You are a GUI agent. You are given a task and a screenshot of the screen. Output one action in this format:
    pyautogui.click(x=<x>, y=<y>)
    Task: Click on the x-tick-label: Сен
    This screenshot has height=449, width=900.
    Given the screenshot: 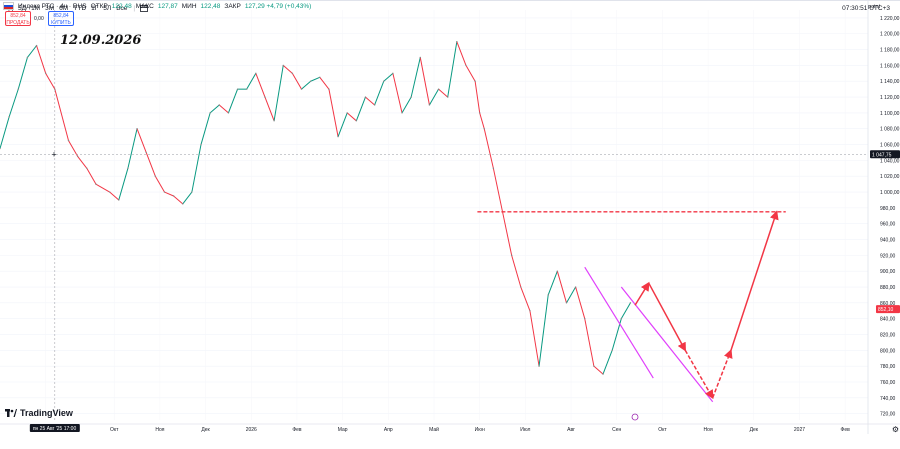 What is the action you would take?
    pyautogui.click(x=616, y=430)
    